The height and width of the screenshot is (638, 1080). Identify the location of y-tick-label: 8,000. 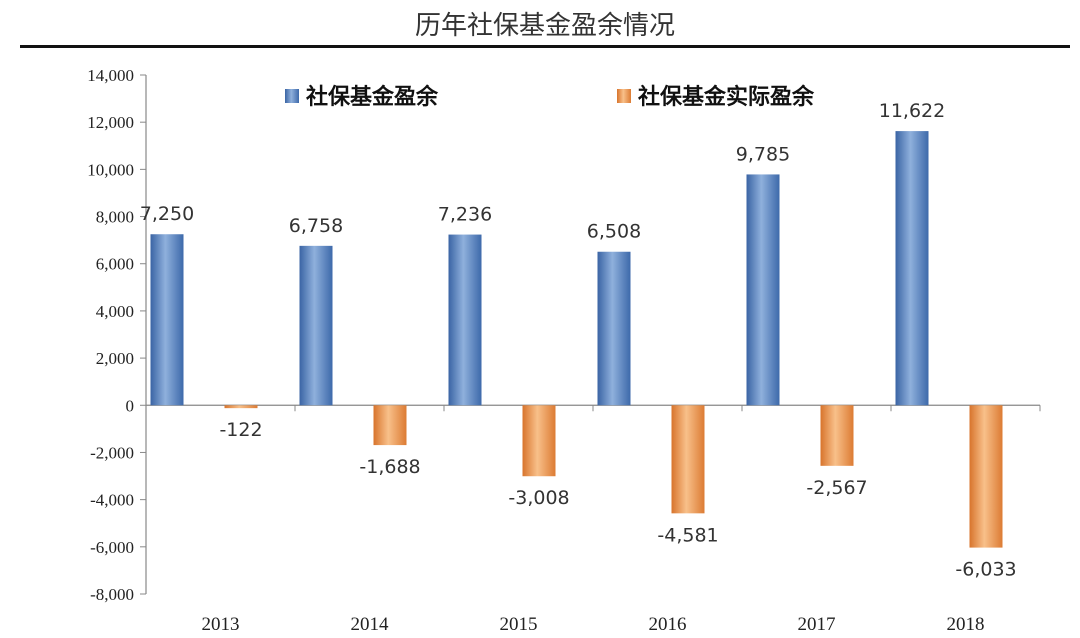
(115, 217).